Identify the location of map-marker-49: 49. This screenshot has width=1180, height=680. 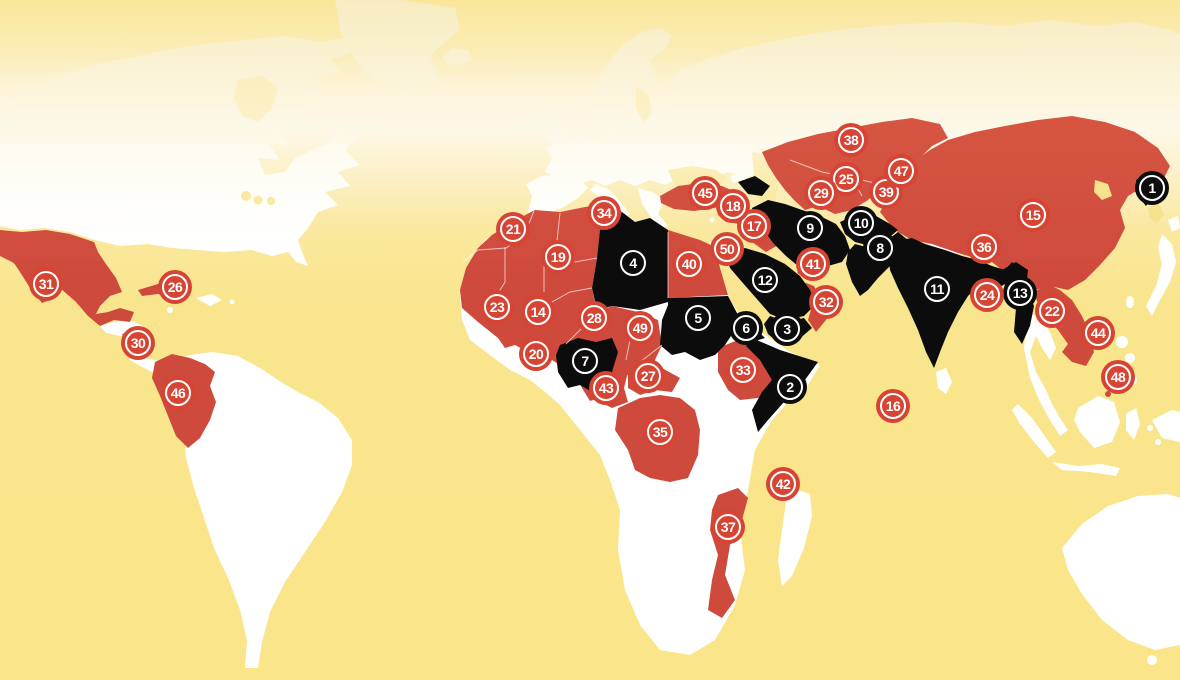
(640, 328).